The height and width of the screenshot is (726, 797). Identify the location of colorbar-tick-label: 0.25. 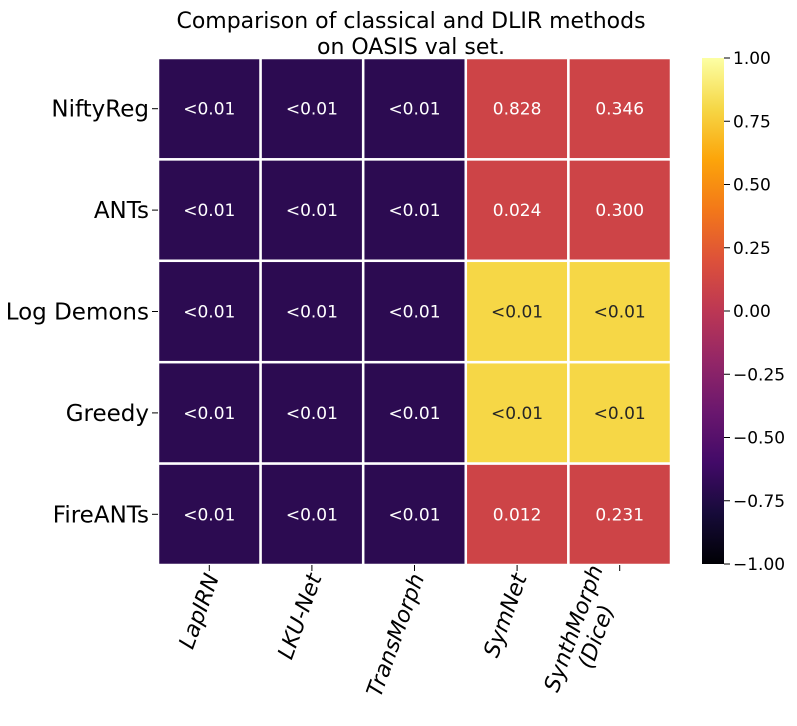
(752, 249).